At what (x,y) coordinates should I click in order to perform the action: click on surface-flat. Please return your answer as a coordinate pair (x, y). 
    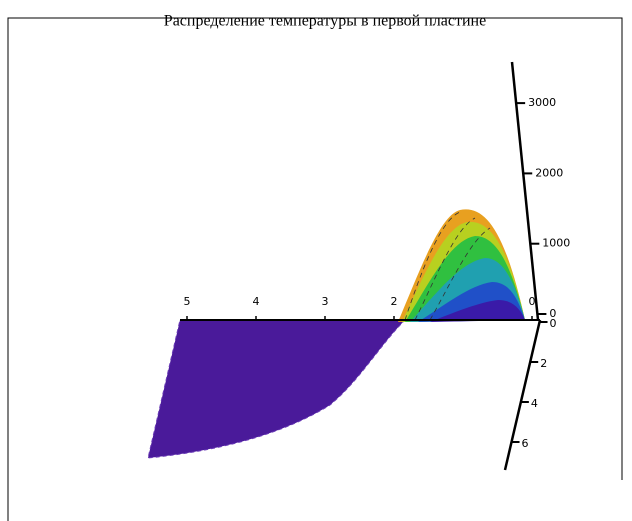
    Looking at the image, I should click on (277, 389).